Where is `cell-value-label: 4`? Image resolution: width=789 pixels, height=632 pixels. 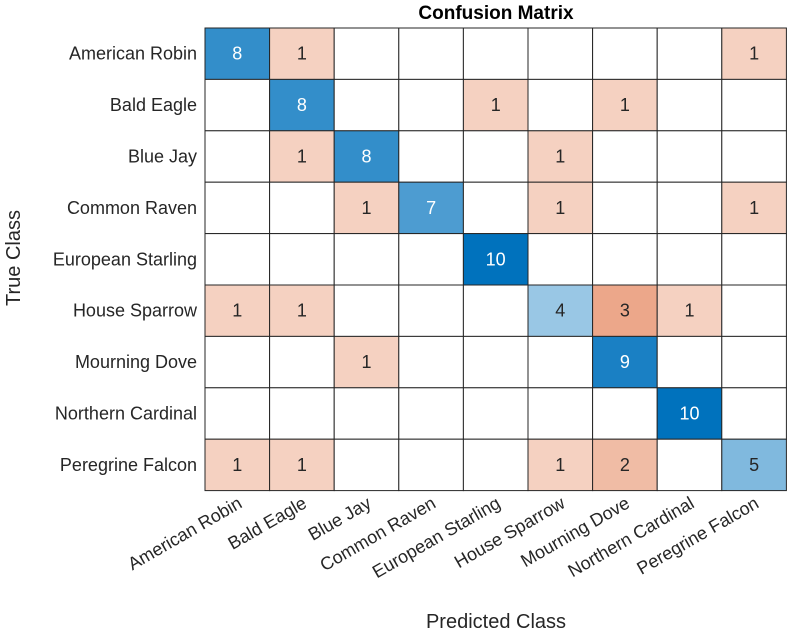
cell-value-label: 4 is located at coordinates (560, 311).